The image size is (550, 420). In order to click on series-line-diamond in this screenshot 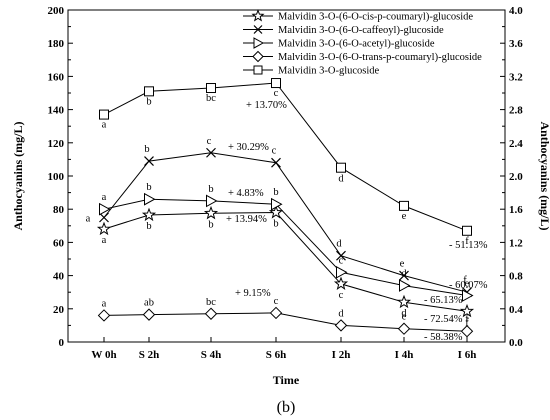, I will do `click(285, 322)`.